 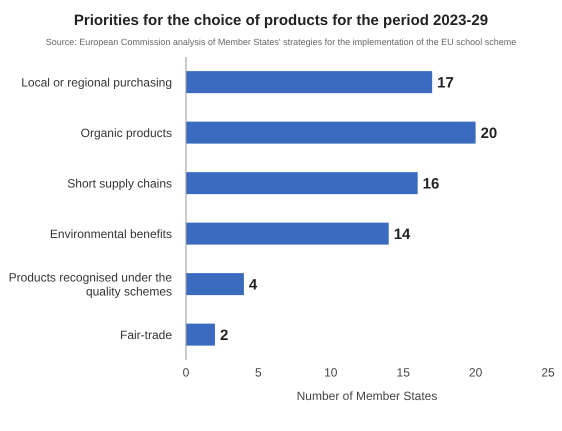 What do you see at coordinates (403, 373) in the screenshot?
I see `x-tick-label: 15` at bounding box center [403, 373].